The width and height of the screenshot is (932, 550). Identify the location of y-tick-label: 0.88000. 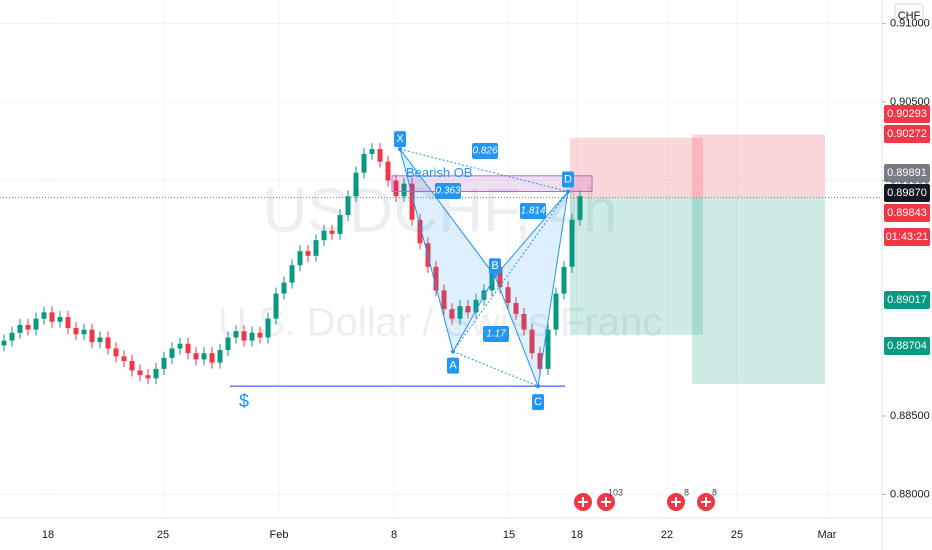
(910, 494).